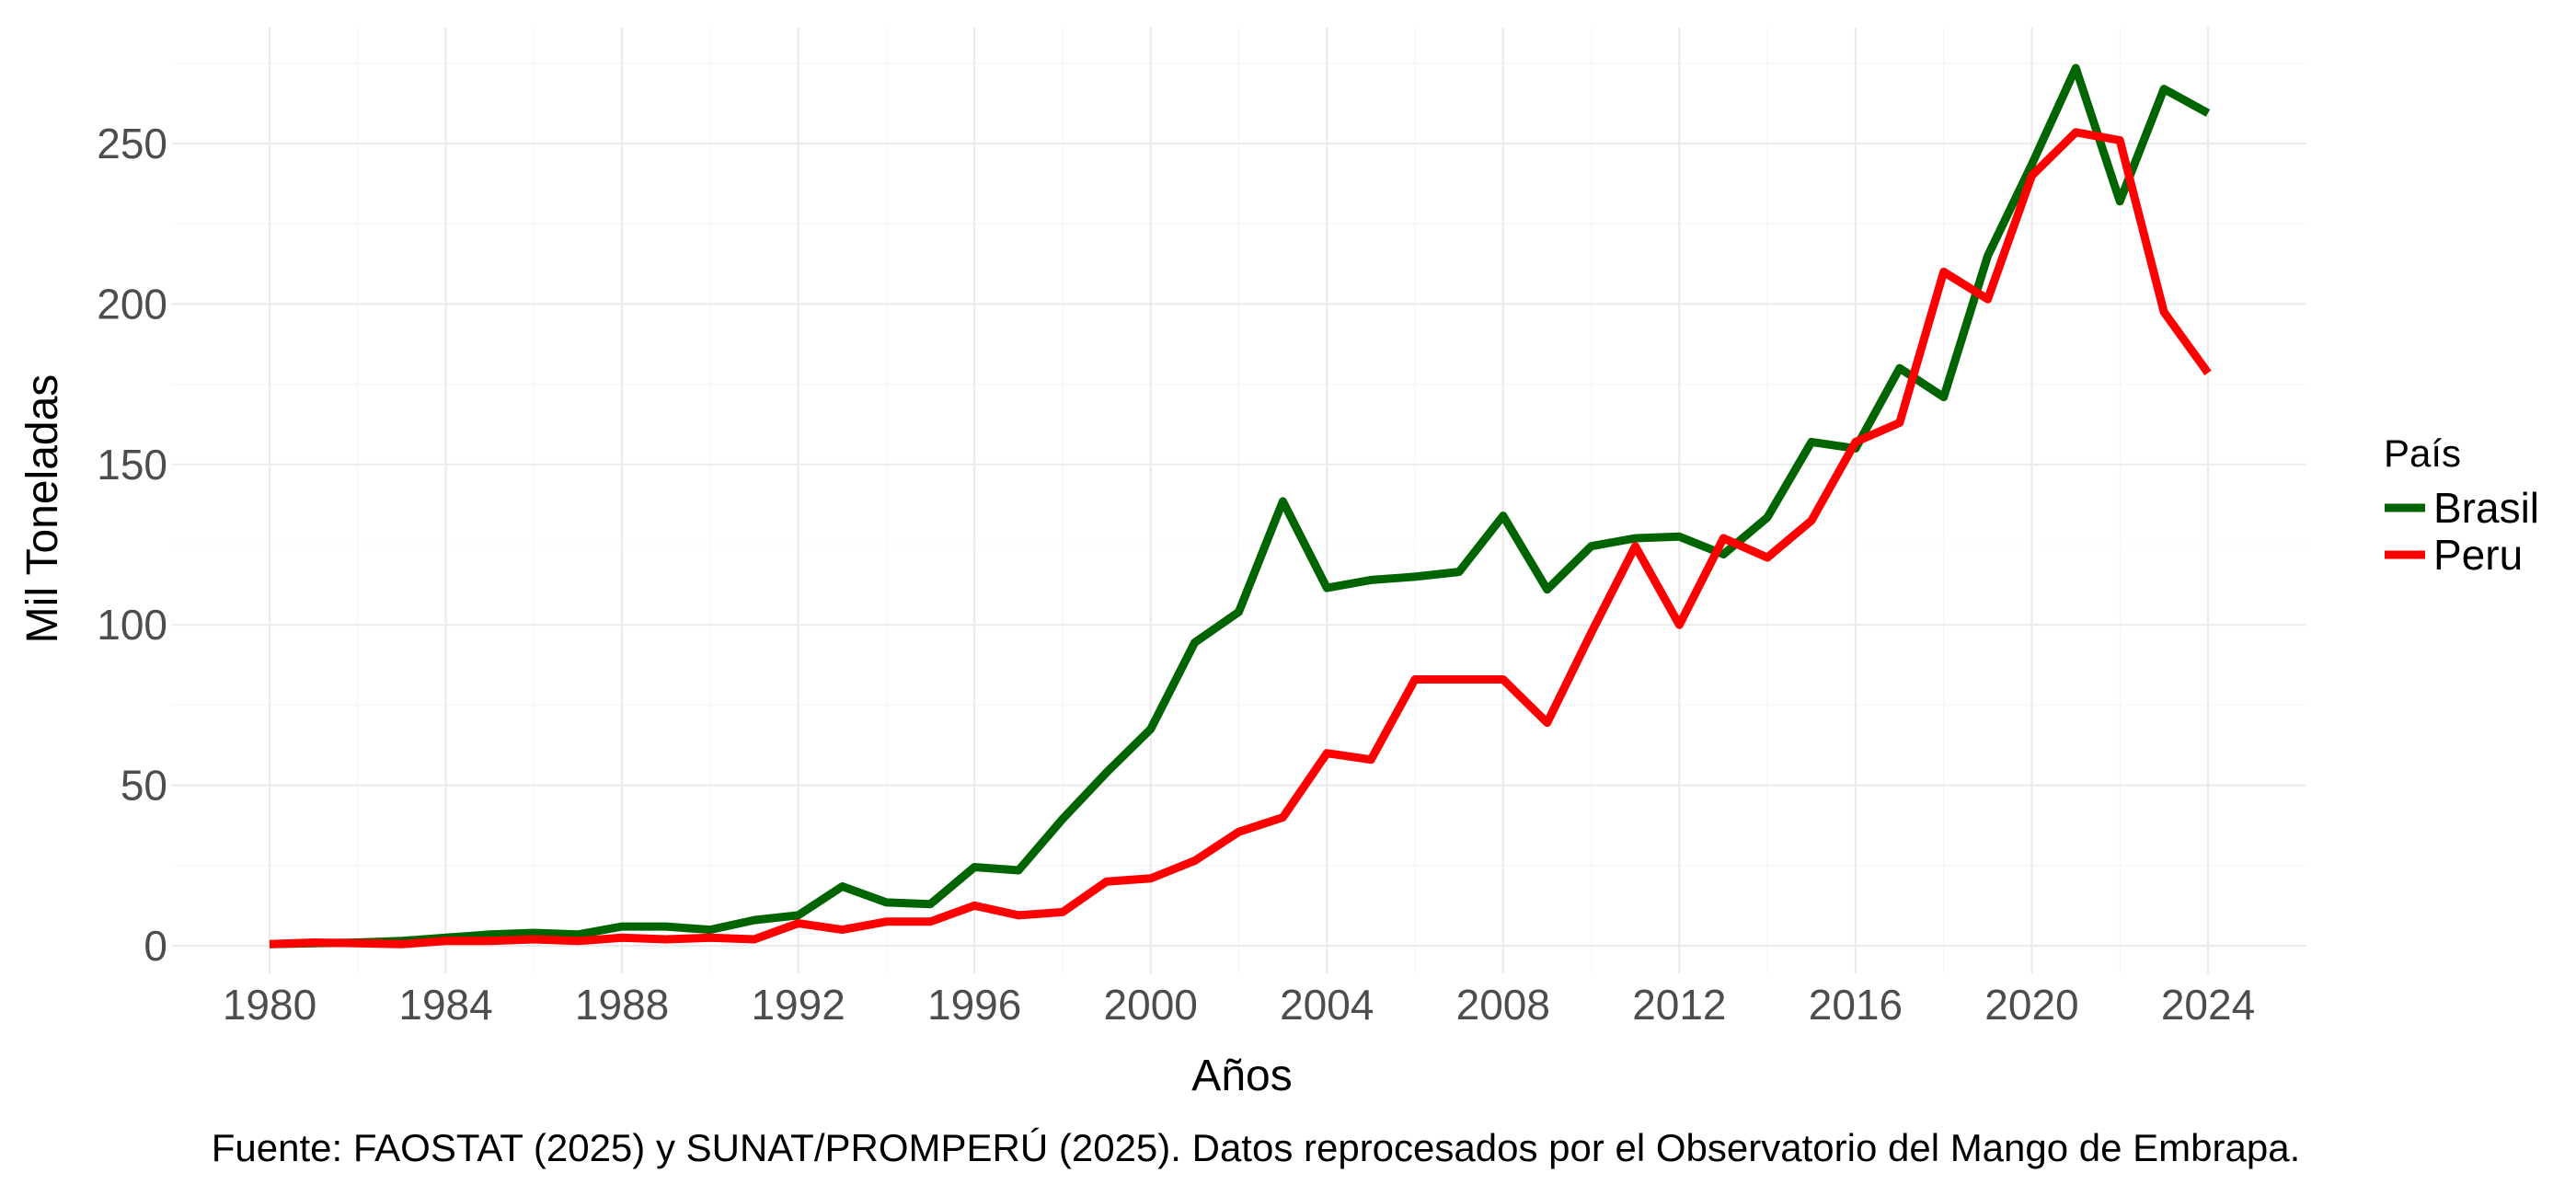 The width and height of the screenshot is (2576, 1196). Describe the element at coordinates (2478, 555) in the screenshot. I see `legend-label-peru: Peru` at that location.